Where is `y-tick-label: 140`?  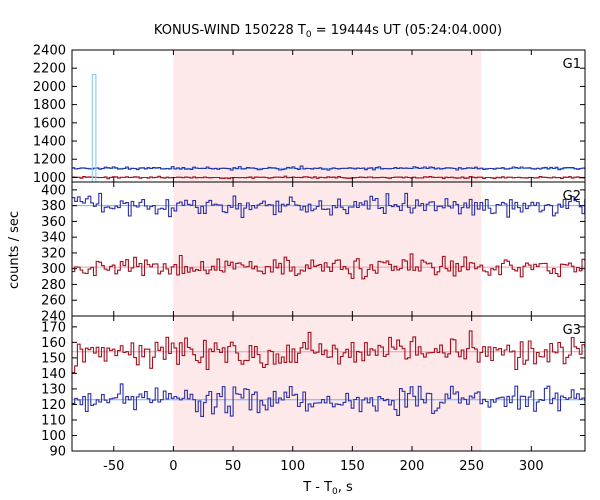 y-tick-label: 140 is located at coordinates (53, 374).